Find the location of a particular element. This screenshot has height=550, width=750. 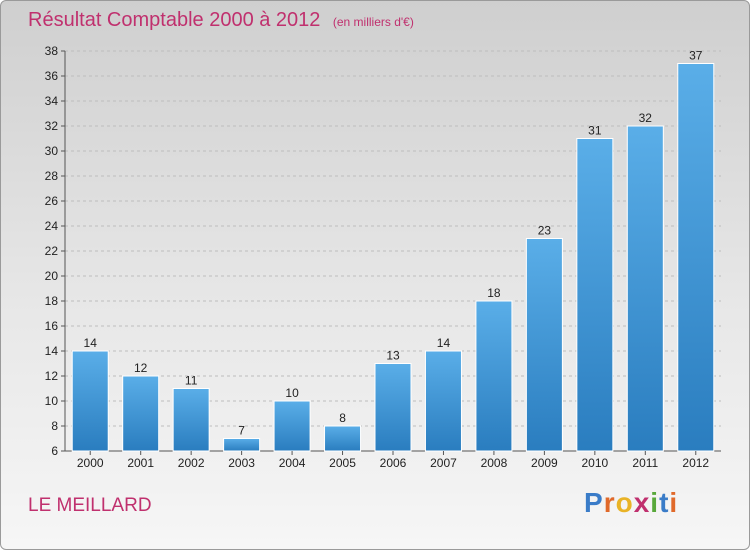

town-name: LE MEILLARD is located at coordinates (90, 505).